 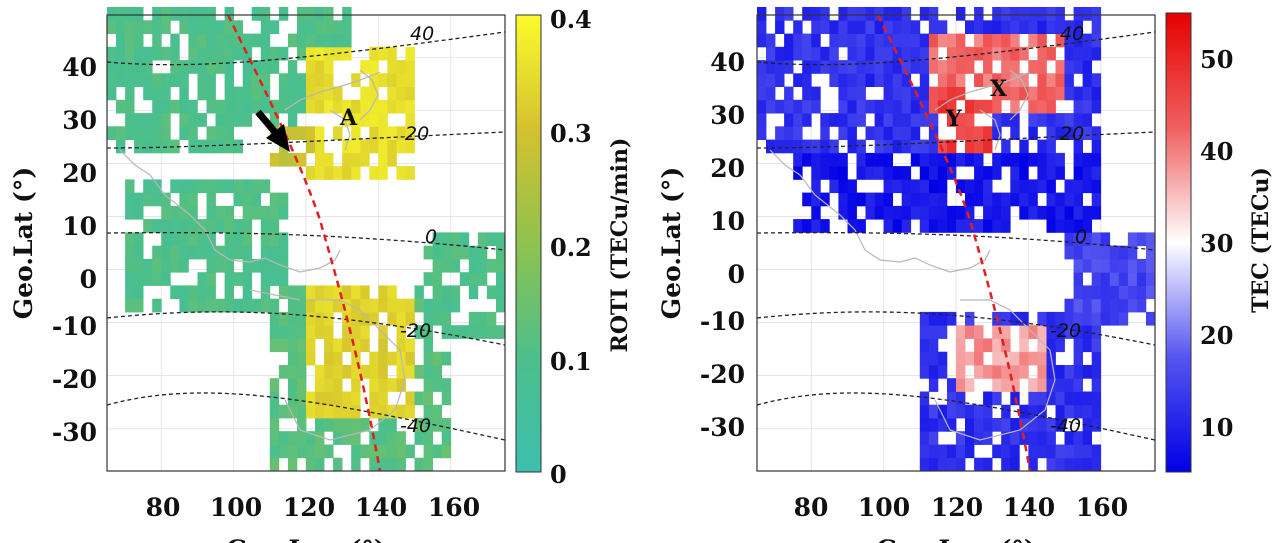 What do you see at coordinates (1178, 242) in the screenshot?
I see `tec-colorbar` at bounding box center [1178, 242].